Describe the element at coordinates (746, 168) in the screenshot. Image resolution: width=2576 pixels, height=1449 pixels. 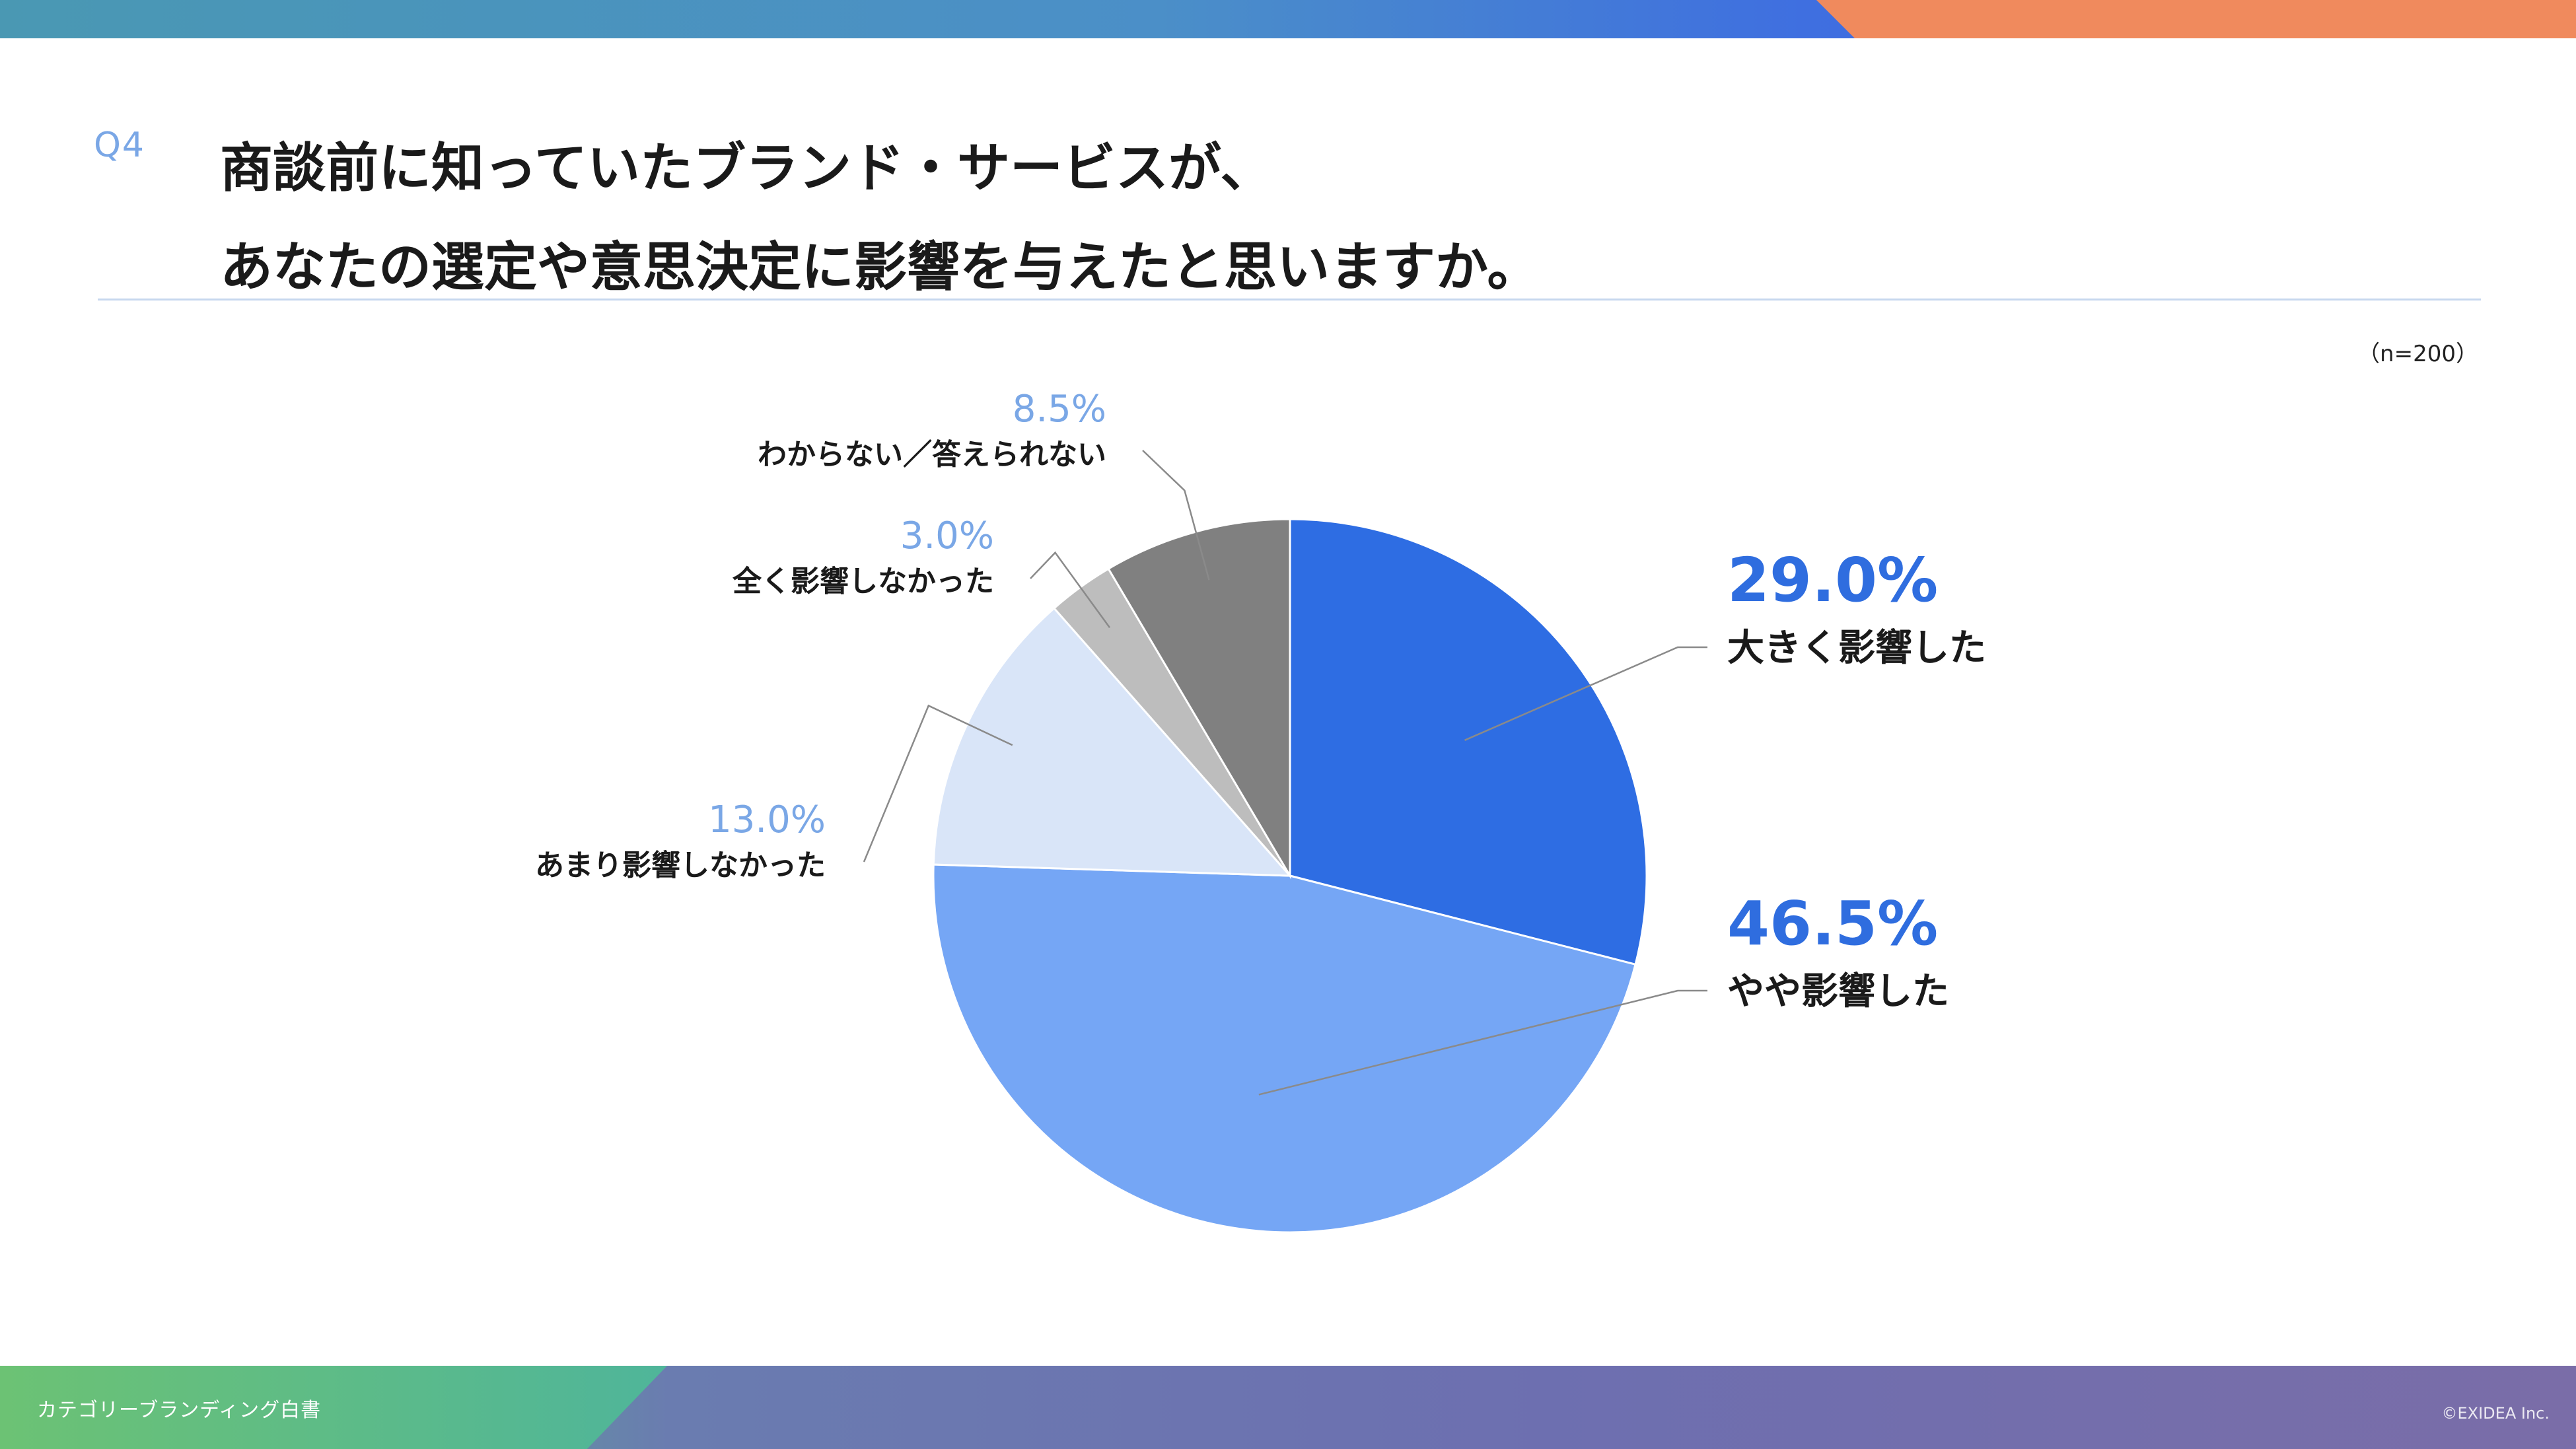
I see `title-line-1: 商談前に知っていたブランド・サービスが、` at that location.